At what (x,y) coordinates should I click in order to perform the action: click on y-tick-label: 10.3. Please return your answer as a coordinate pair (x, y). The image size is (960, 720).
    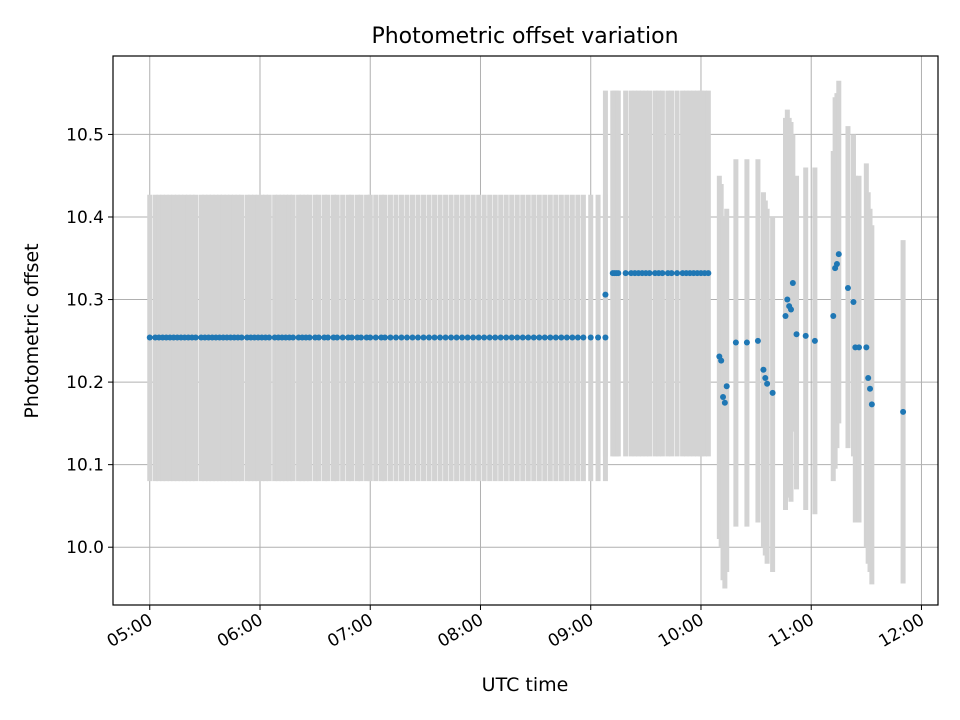
    Looking at the image, I should click on (85, 301).